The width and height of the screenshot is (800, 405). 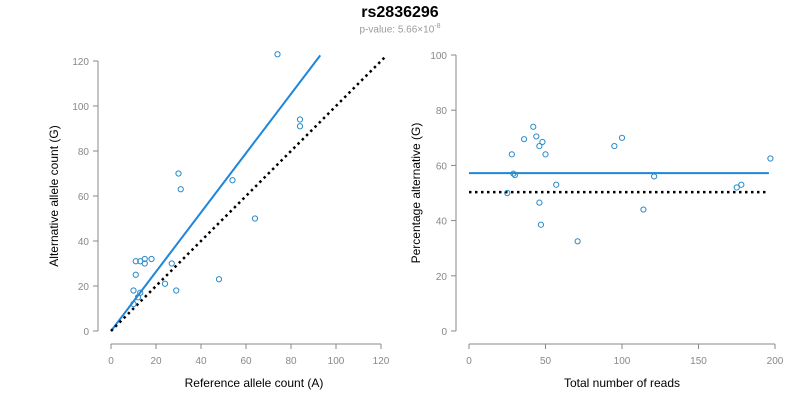 What do you see at coordinates (444, 332) in the screenshot?
I see `chart-2-y-tick-label: 0` at bounding box center [444, 332].